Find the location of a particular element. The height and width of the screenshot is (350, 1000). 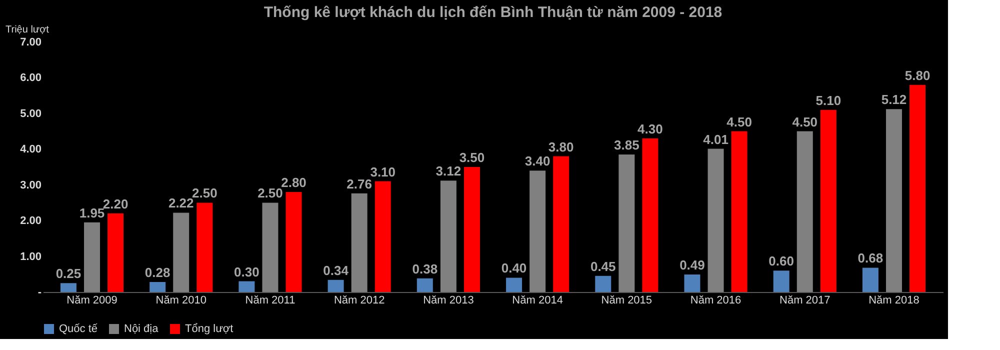

y-axis-title: Triệu lượt is located at coordinates (28, 30).